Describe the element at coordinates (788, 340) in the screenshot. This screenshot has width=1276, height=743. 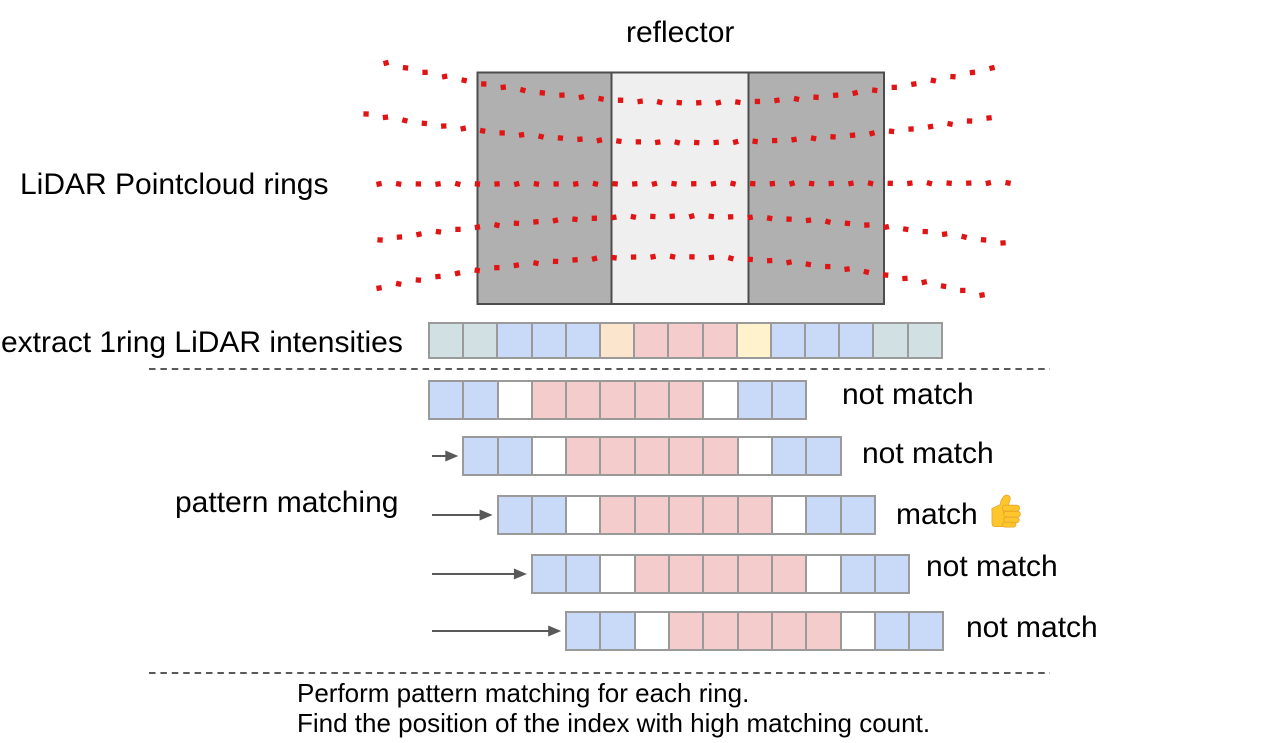
I see `intensity-cell-11-blue` at that location.